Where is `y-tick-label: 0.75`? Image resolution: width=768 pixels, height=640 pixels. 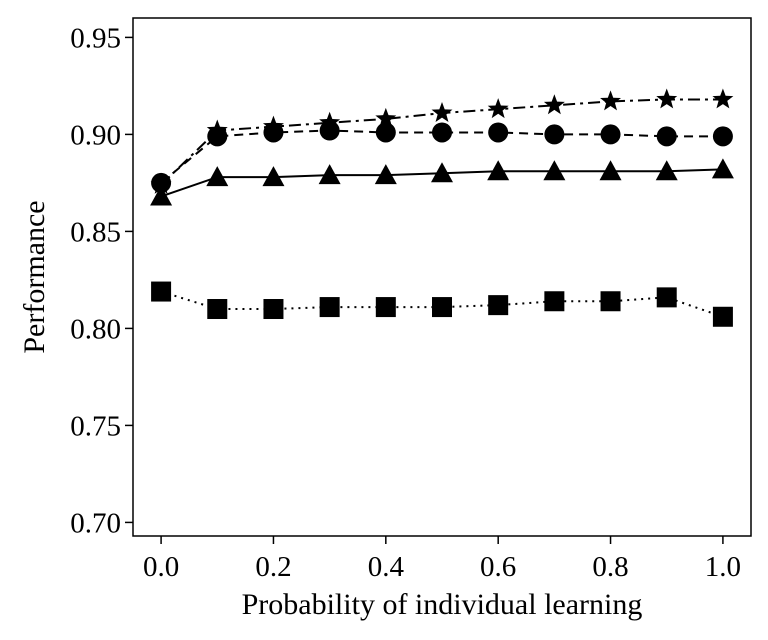 y-tick-label: 0.75 is located at coordinates (95, 426).